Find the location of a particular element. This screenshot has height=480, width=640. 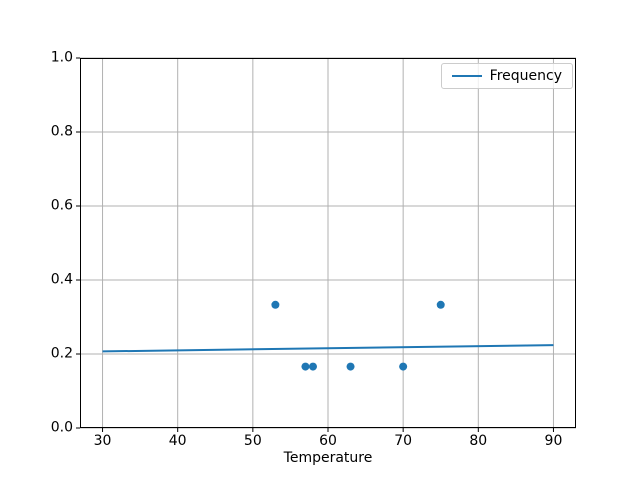

legend-line-sample is located at coordinates (466, 76).